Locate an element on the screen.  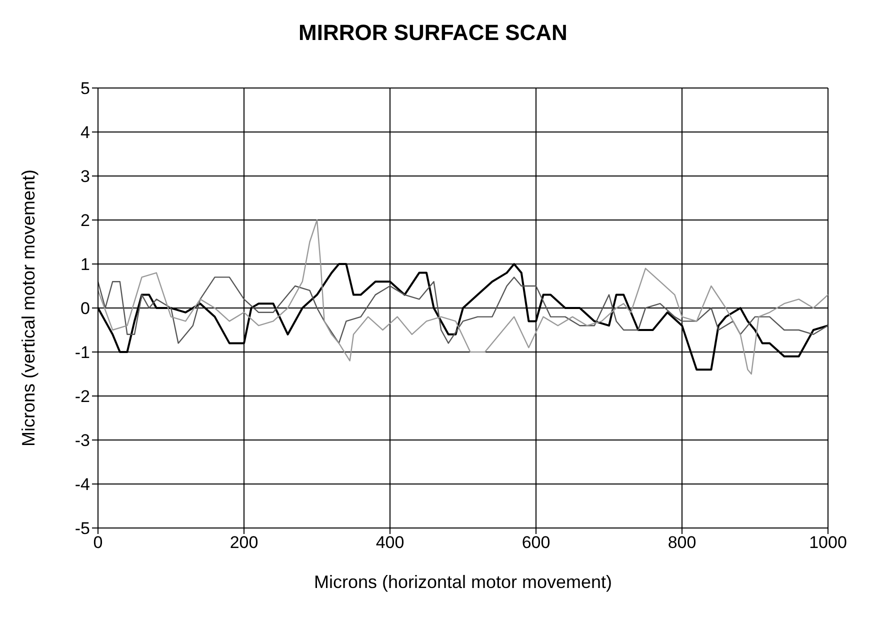
y-tick-label: -3 is located at coordinates (82, 440).